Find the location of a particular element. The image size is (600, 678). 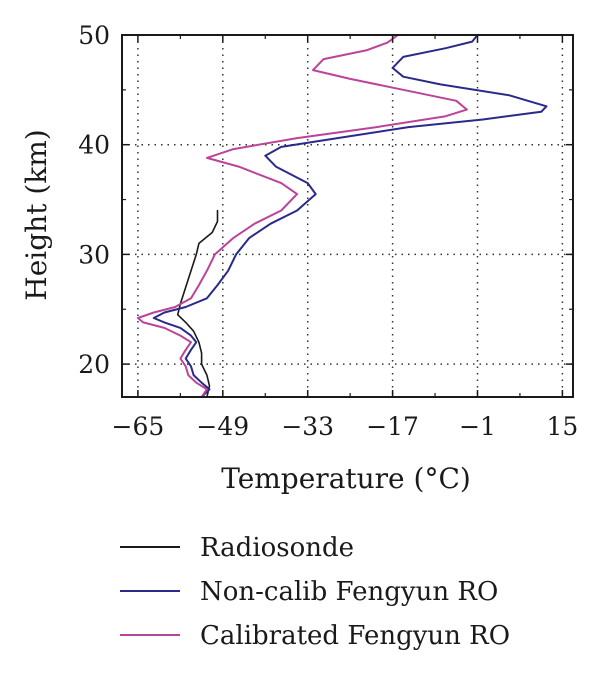

series-line-radiosonde is located at coordinates (197, 303).